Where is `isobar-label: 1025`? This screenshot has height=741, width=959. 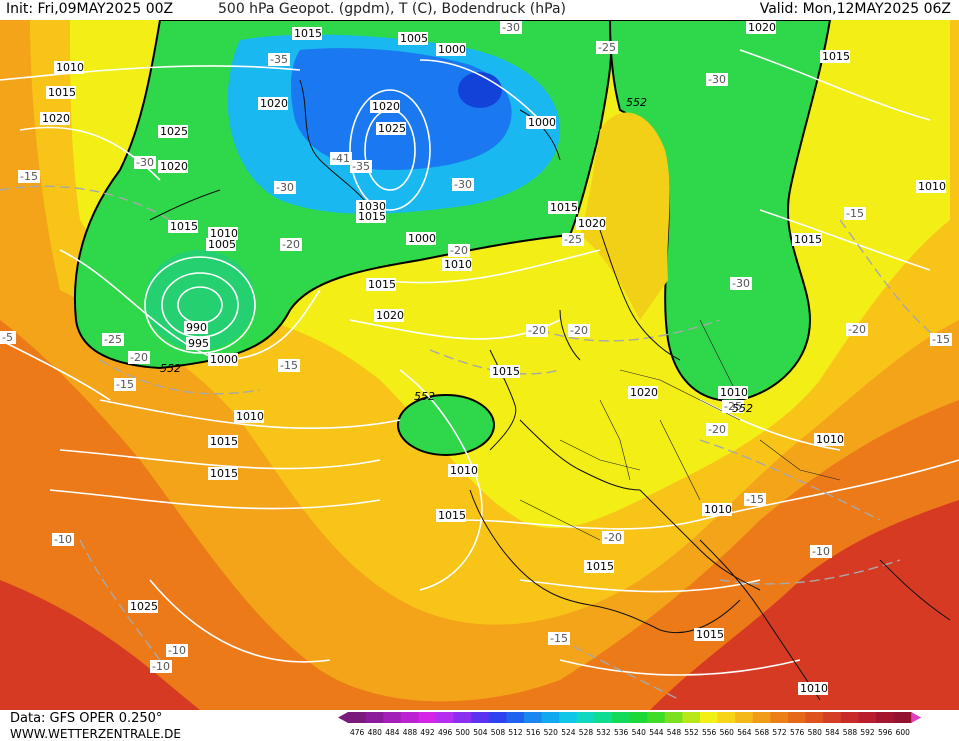 isobar-label: 1025 is located at coordinates (391, 128).